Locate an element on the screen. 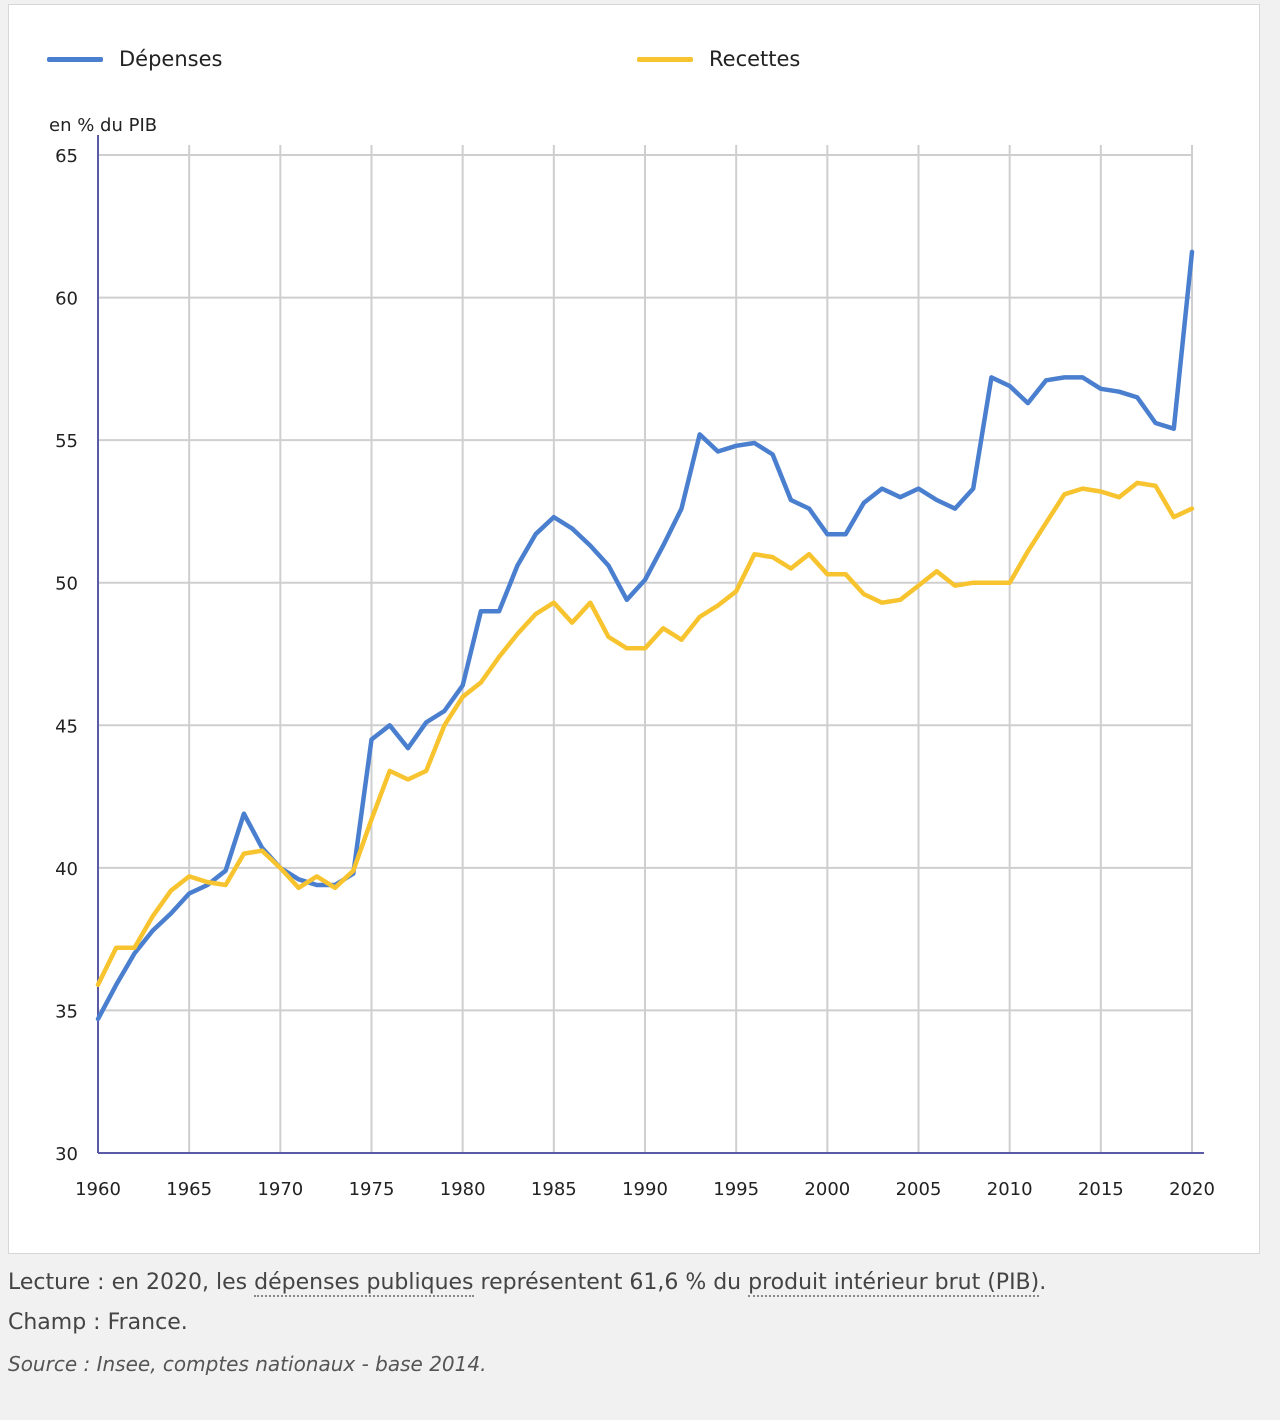  lecture-prefix: Lecture : en 2020, les is located at coordinates (131, 1282).